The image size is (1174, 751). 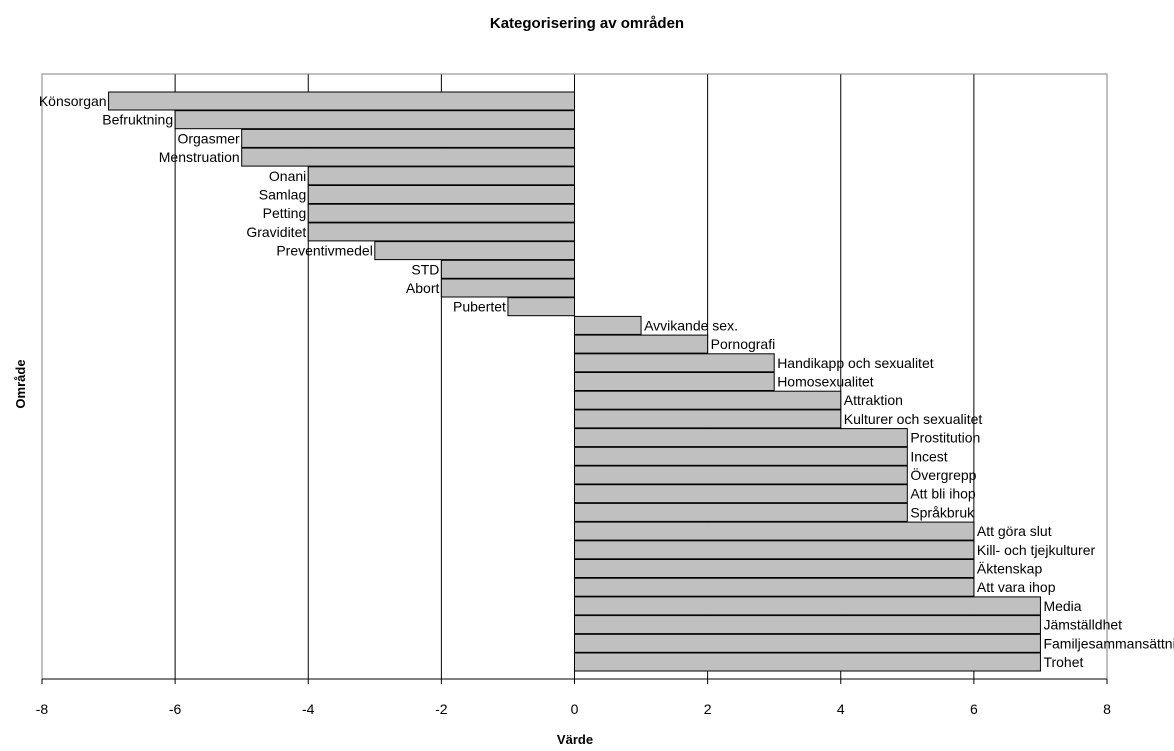 What do you see at coordinates (691, 325) in the screenshot?
I see `bar-label: Avvikande sex.` at bounding box center [691, 325].